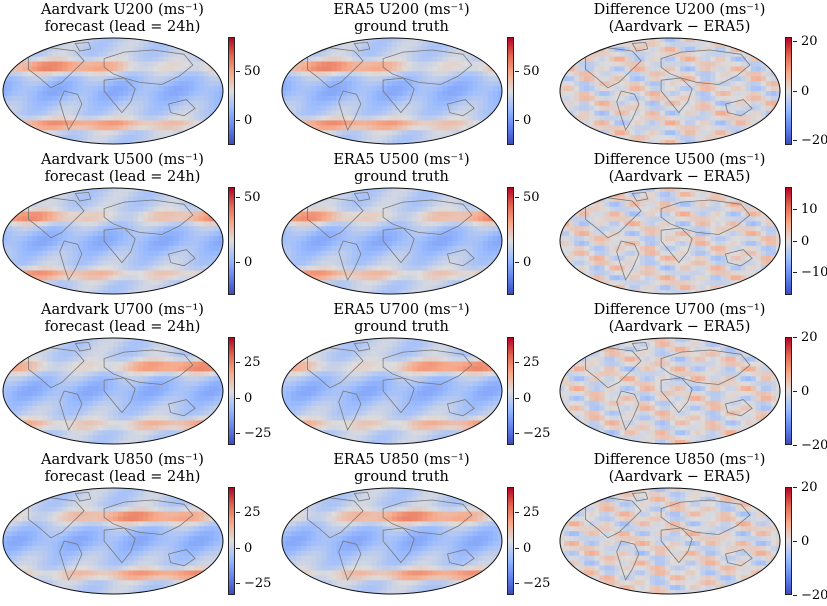  I want to click on coastline, so click(705, 67).